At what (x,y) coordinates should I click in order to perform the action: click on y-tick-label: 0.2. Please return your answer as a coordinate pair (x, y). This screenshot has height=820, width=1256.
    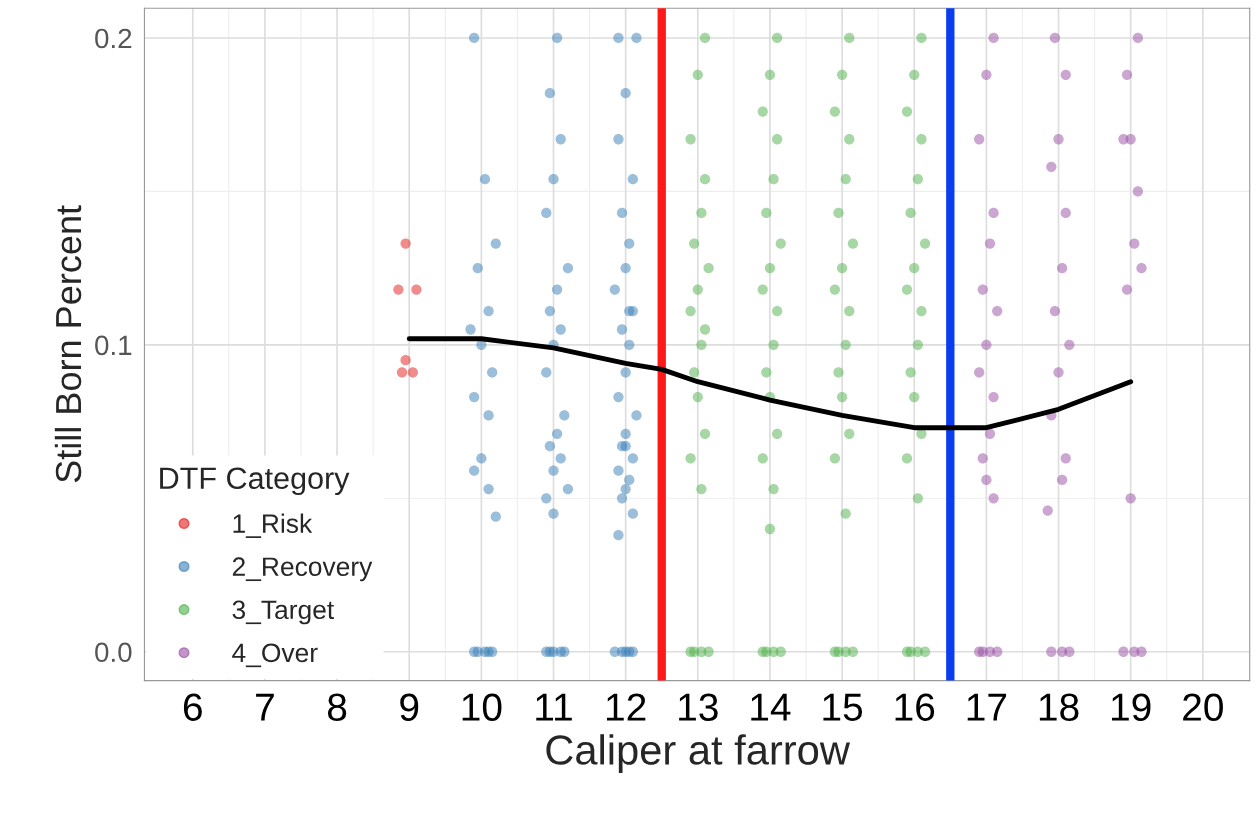
    Looking at the image, I should click on (113, 38).